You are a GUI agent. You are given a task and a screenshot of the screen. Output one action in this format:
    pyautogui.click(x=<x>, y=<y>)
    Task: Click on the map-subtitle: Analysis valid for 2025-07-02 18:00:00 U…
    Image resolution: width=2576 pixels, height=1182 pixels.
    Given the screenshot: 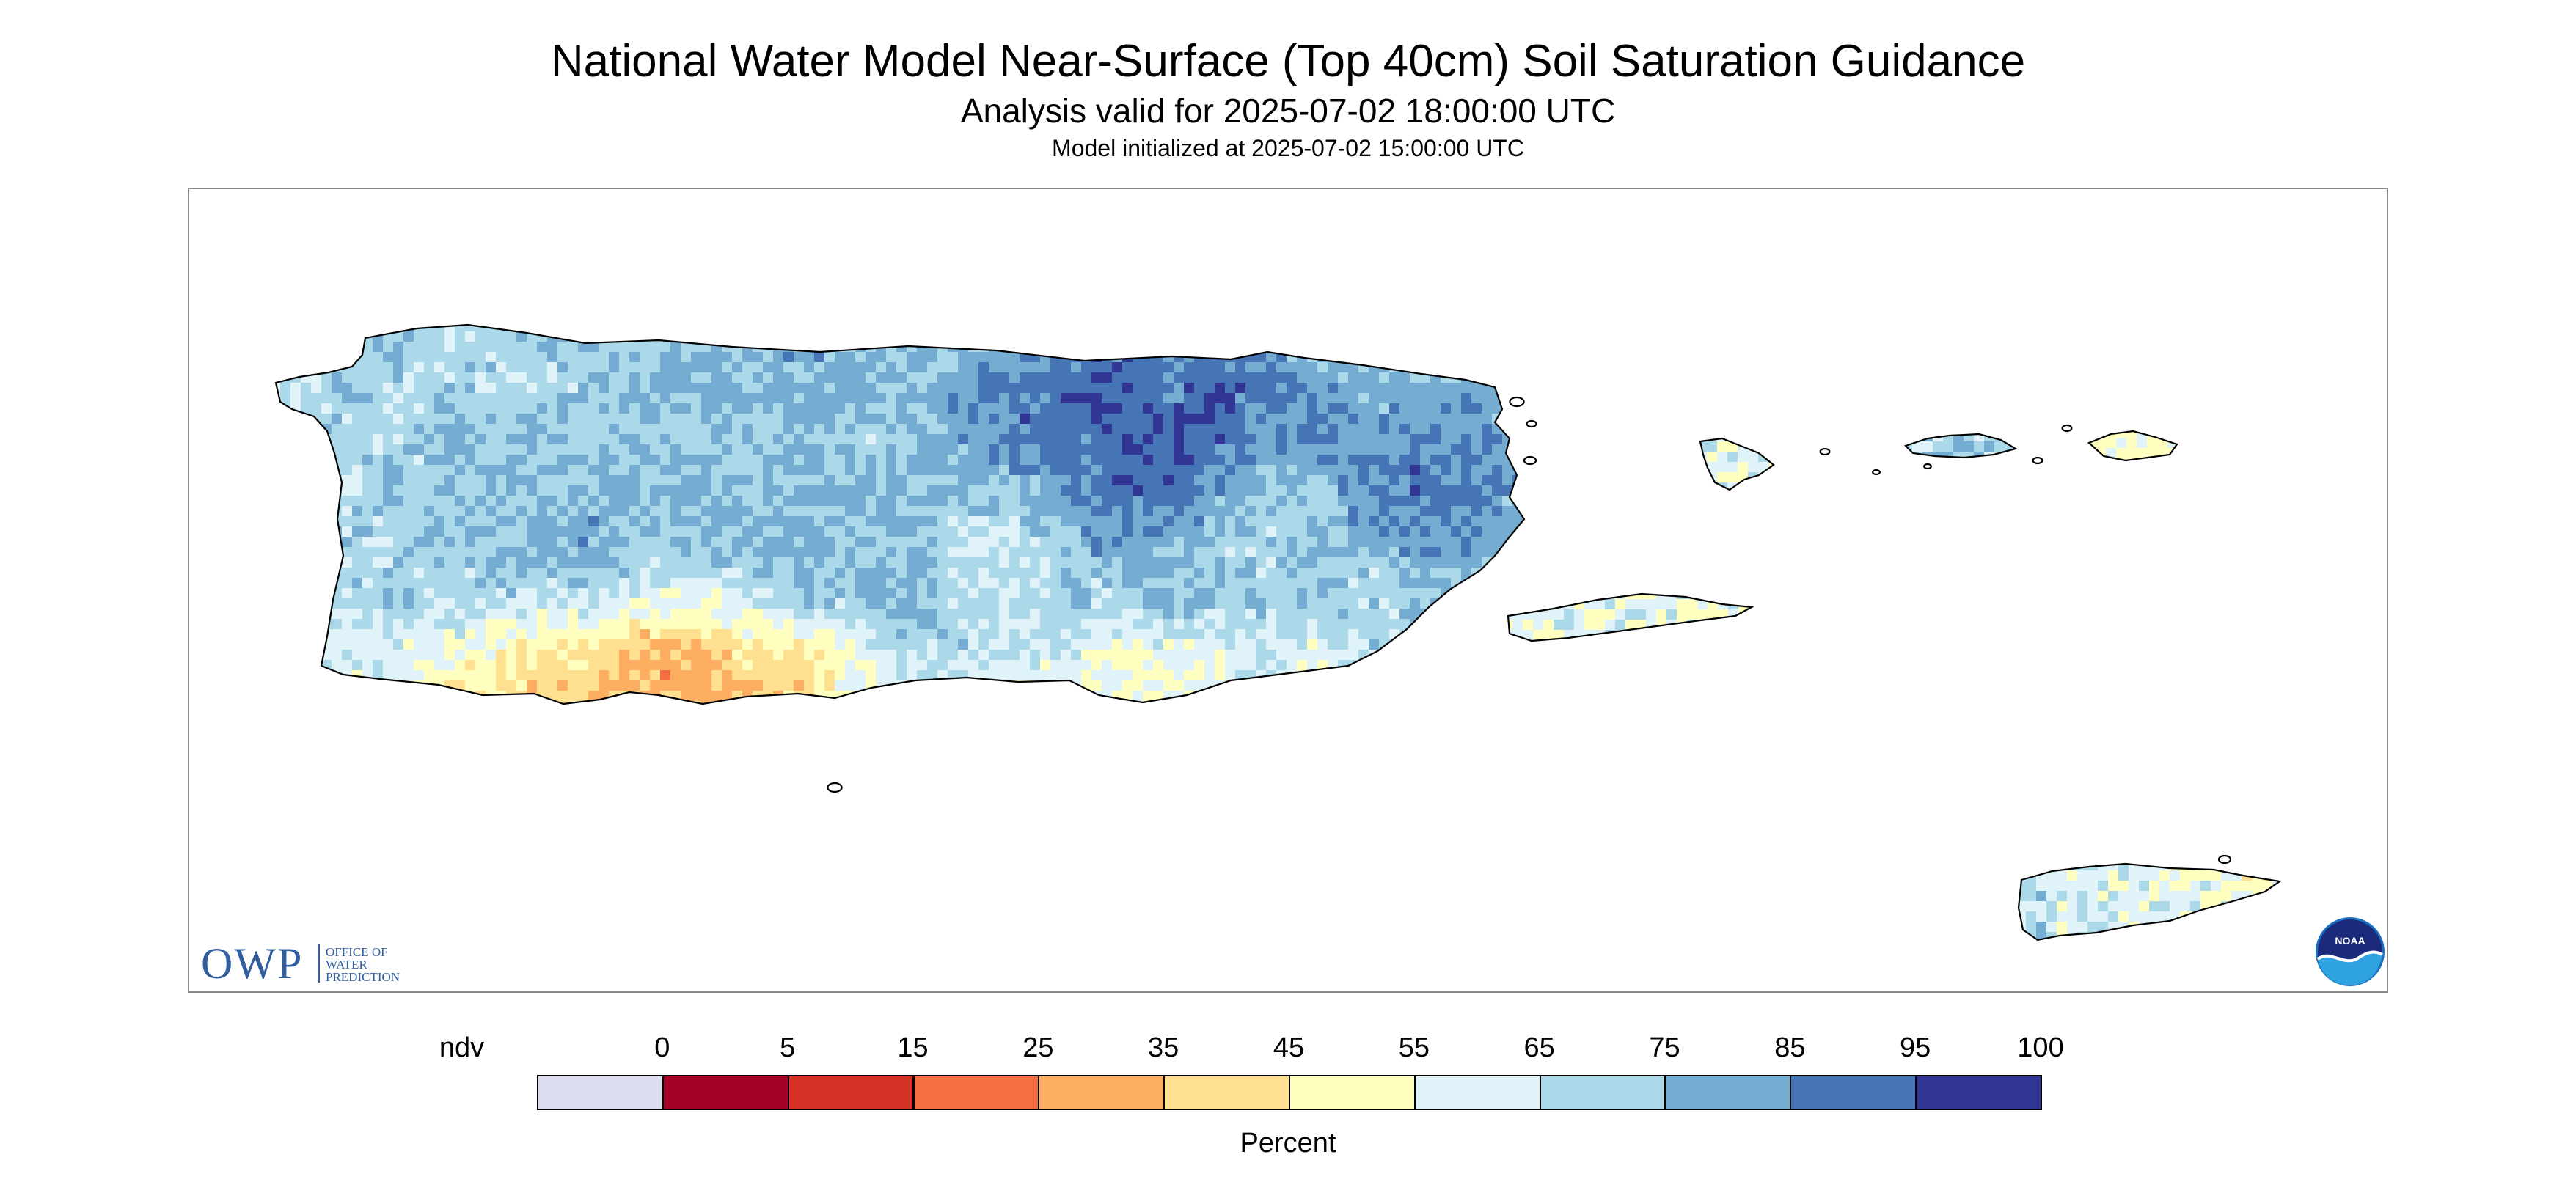 What is the action you would take?
    pyautogui.click(x=1288, y=111)
    